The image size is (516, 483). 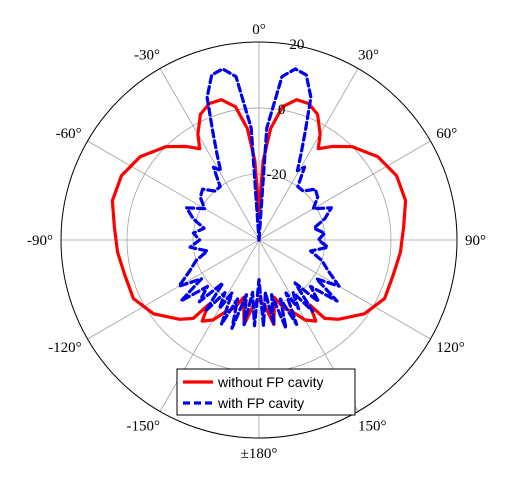 What do you see at coordinates (260, 403) in the screenshot?
I see `legend-label-with-fp: with FP cavity` at bounding box center [260, 403].